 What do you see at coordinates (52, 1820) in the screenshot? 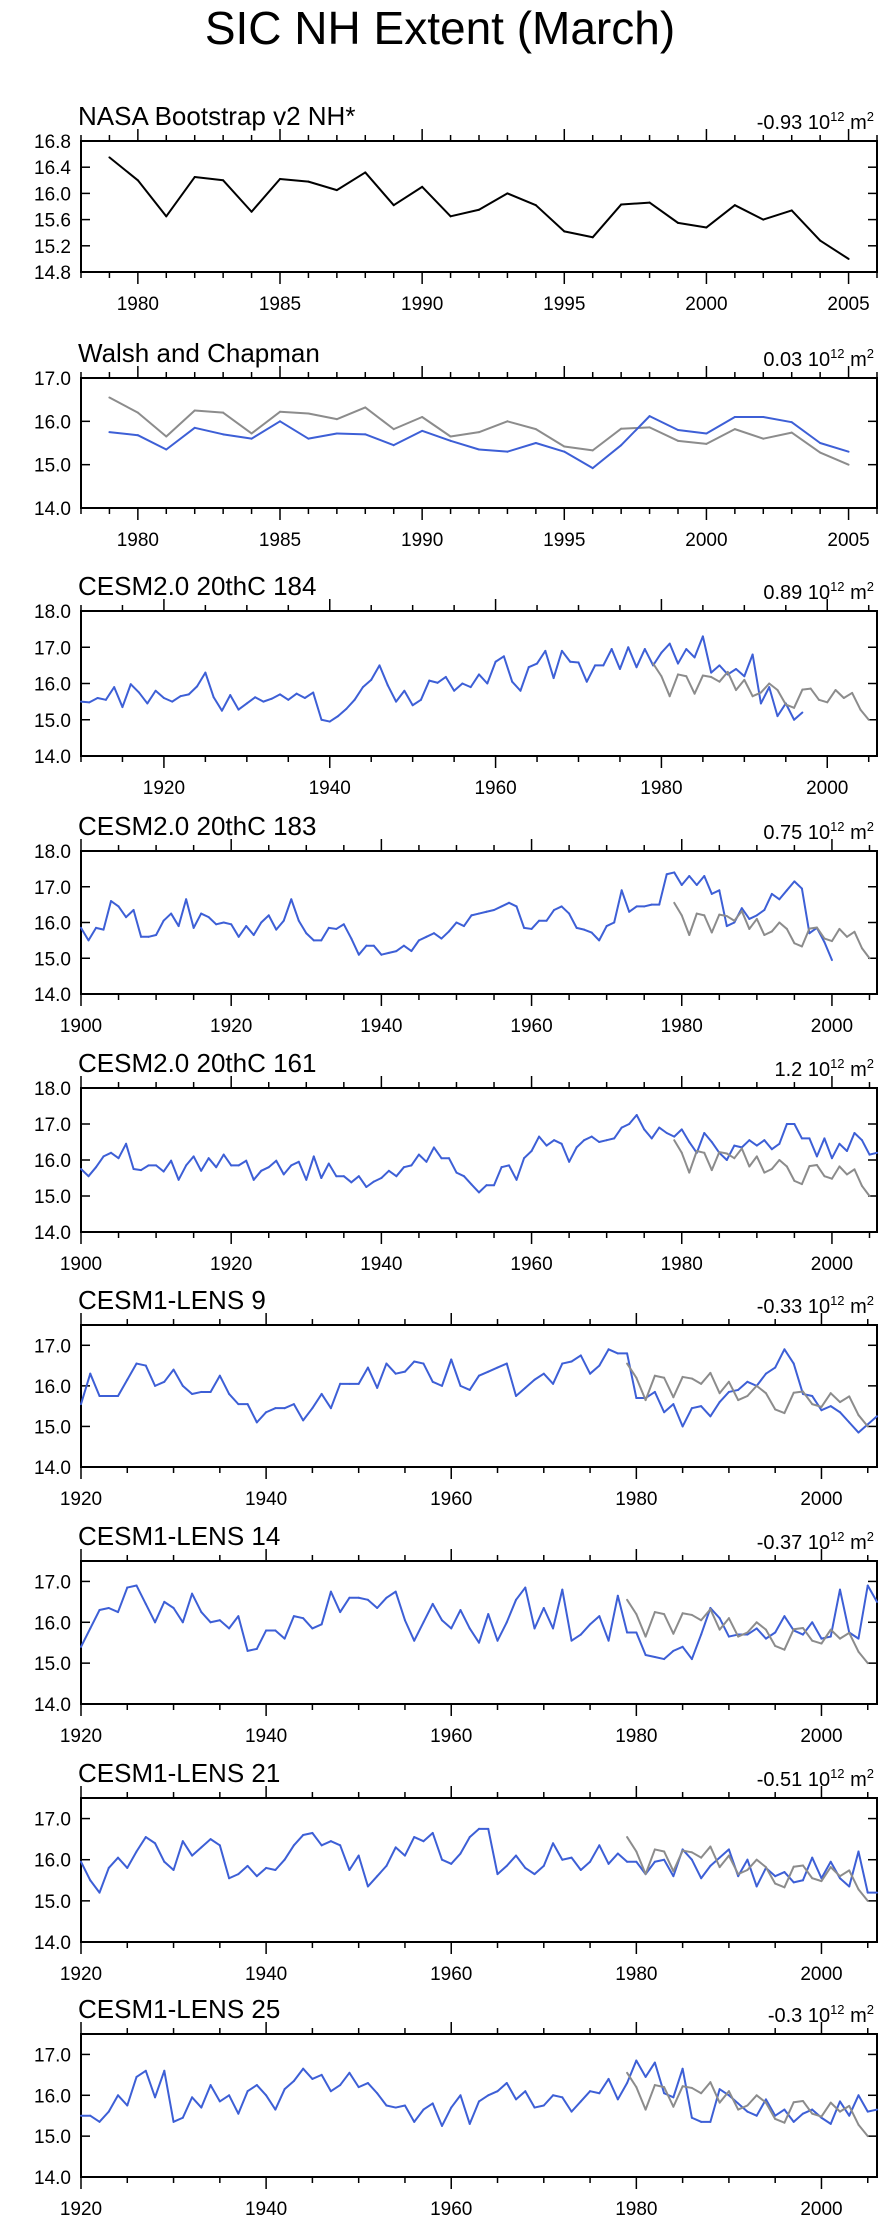
I see `y-tick-label: 17.0` at bounding box center [52, 1820].